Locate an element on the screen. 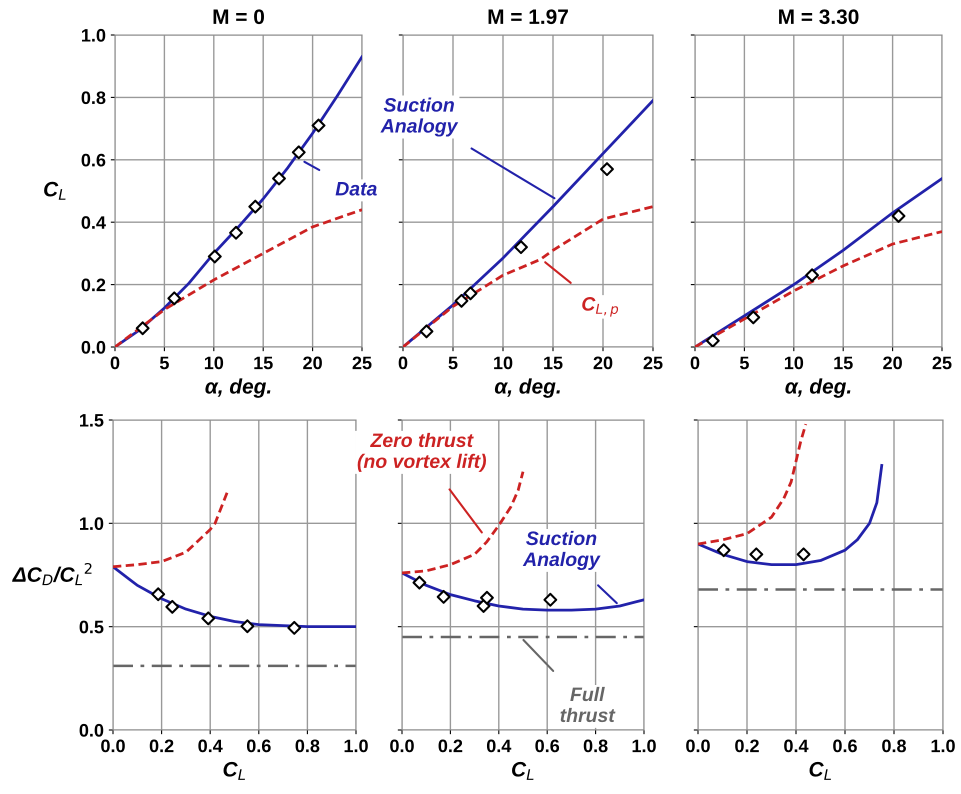 The height and width of the screenshot is (794, 961). annotation: Data is located at coordinates (356, 189).